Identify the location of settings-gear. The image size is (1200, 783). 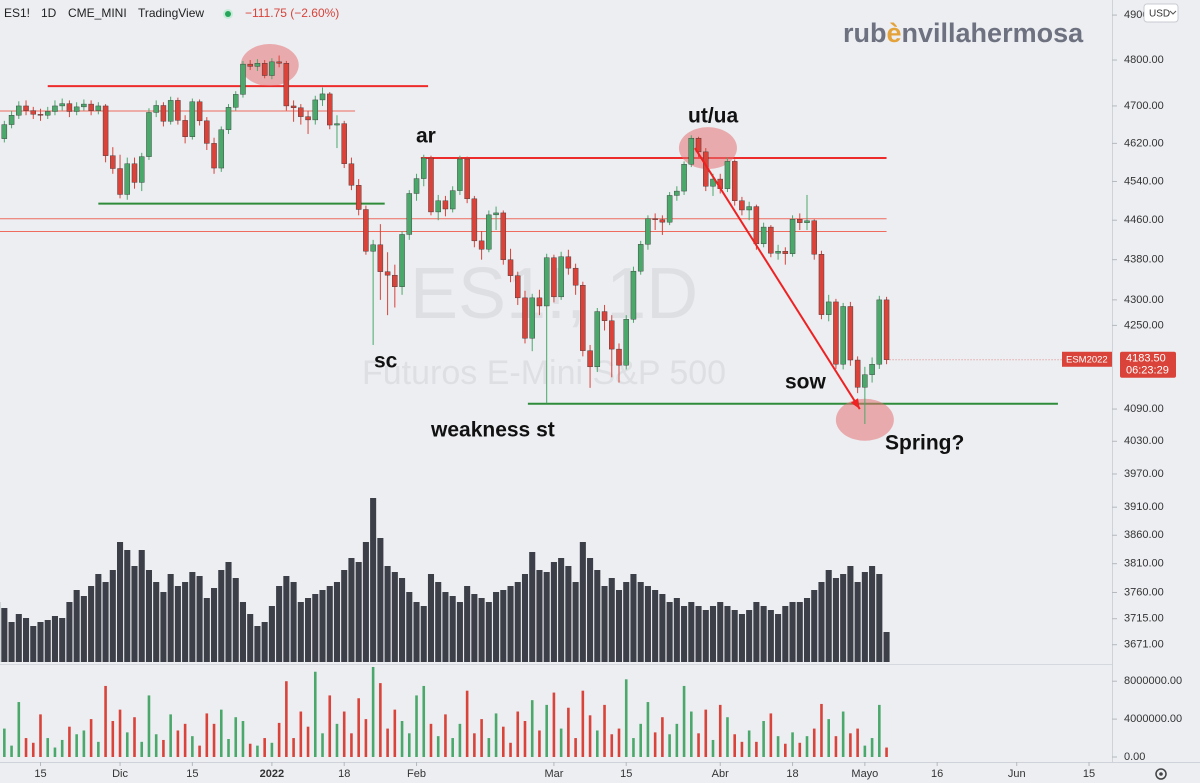
(1161, 774).